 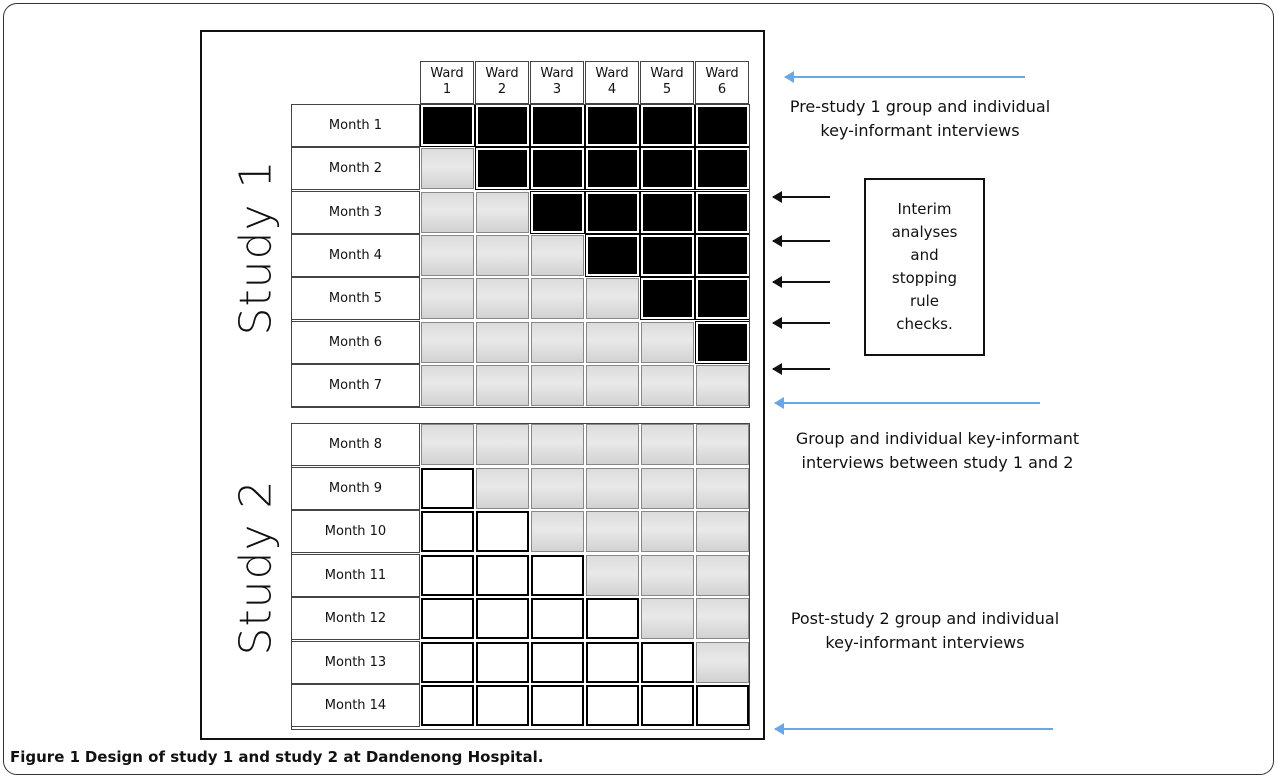 What do you see at coordinates (920, 106) in the screenshot?
I see `pre-study-note-line1: Pre-study 1 group and individual` at bounding box center [920, 106].